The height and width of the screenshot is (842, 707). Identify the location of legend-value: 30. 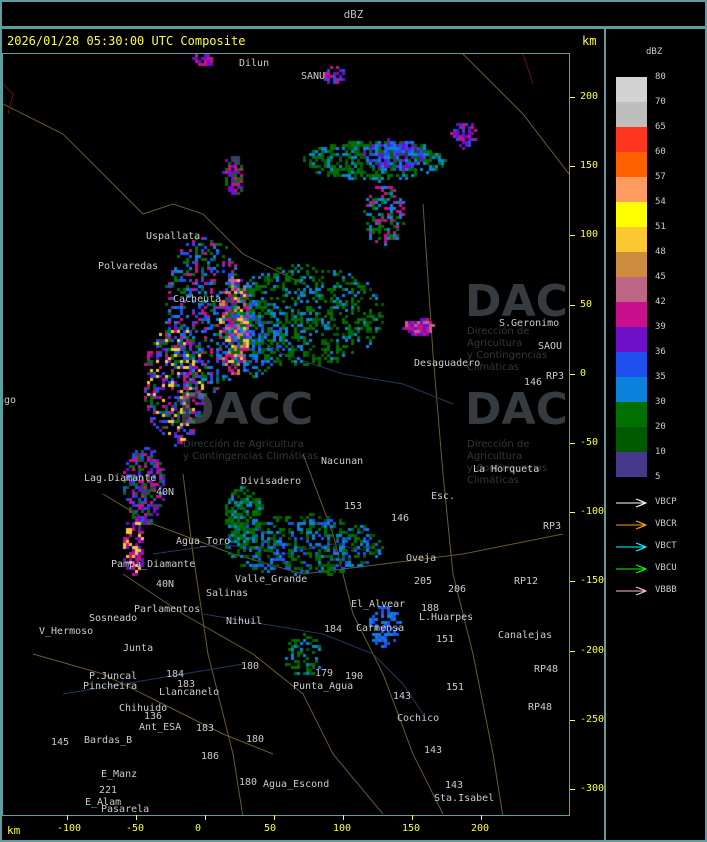
(660, 402).